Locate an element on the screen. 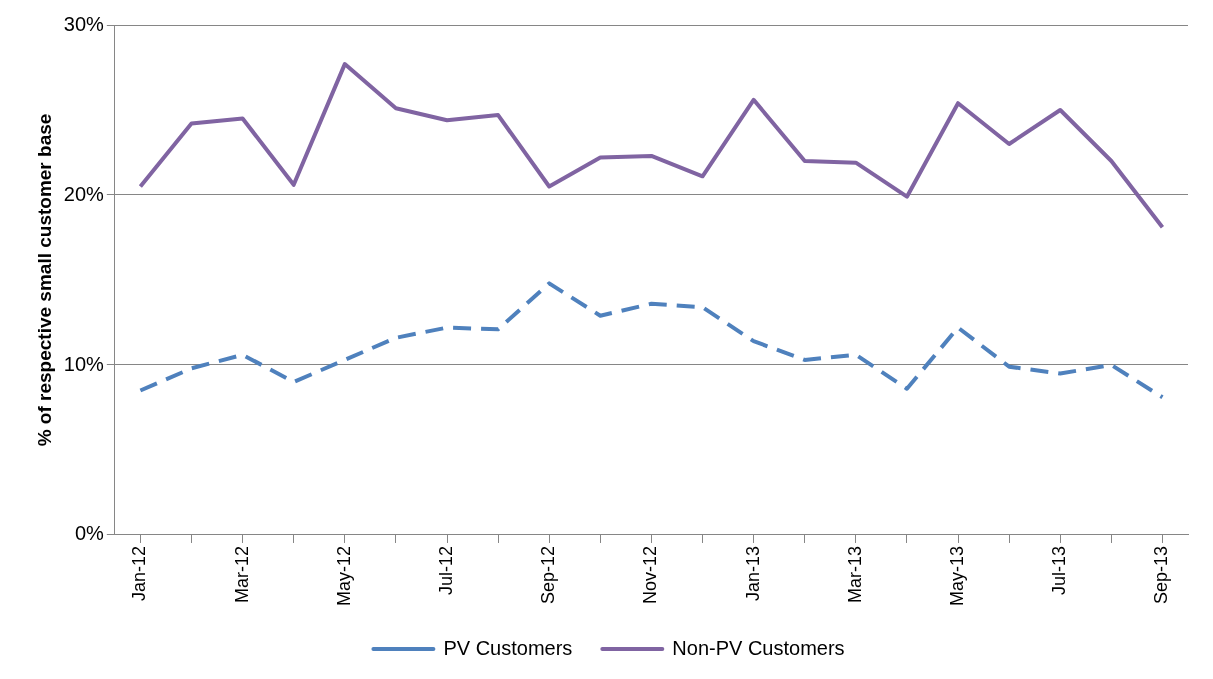 The image size is (1213, 679). x-tick-label: Mar-12 is located at coordinates (241, 574).